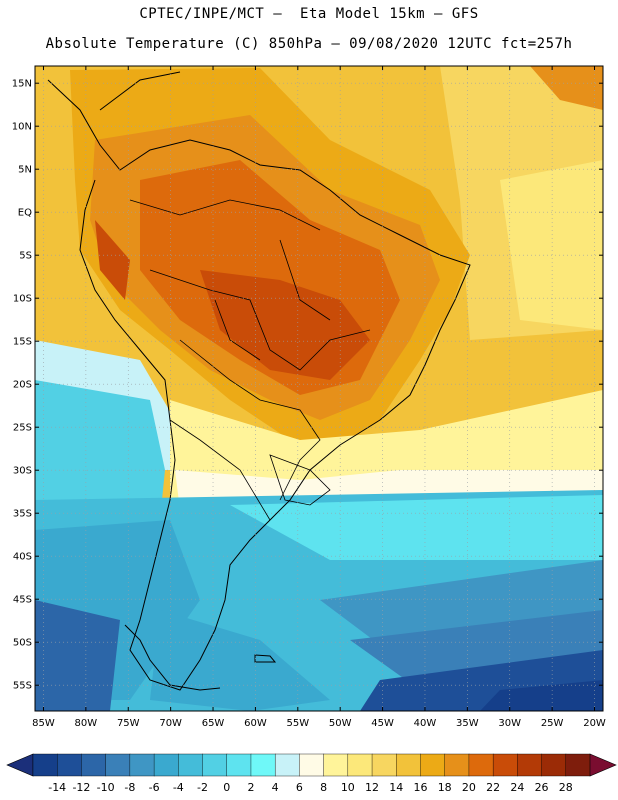 The height and width of the screenshot is (800, 618). I want to click on colorbar-arrow-left, so click(20, 765).